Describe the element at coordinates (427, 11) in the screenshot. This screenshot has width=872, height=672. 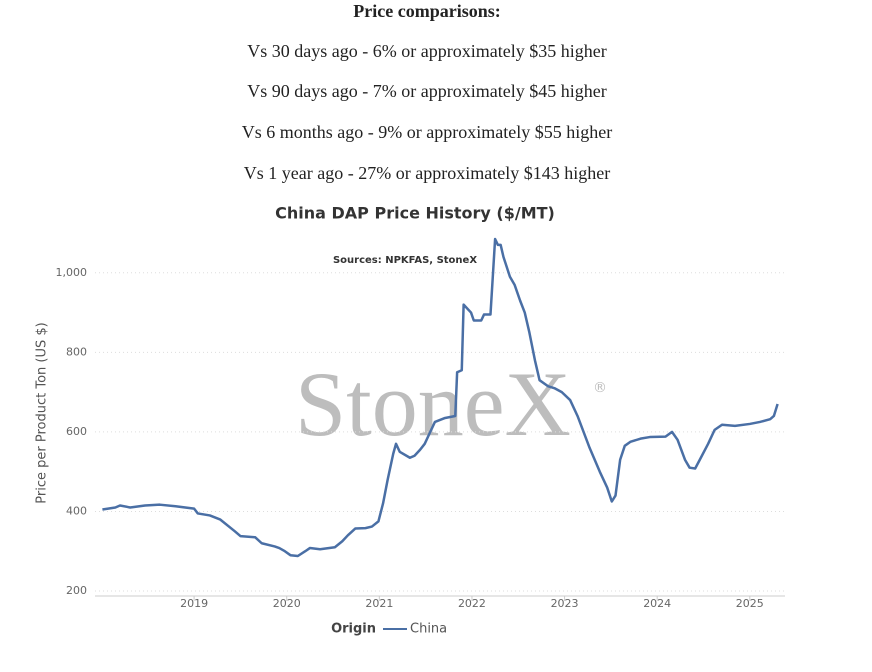
I see `comparison-title: Price comparisons:` at that location.